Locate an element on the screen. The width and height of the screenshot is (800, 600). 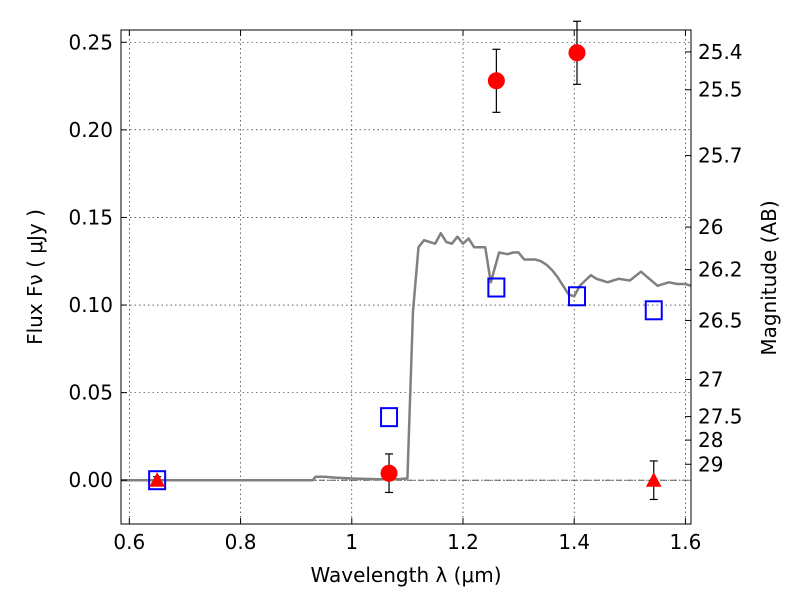
x-tick-label: 1 is located at coordinates (351, 542).